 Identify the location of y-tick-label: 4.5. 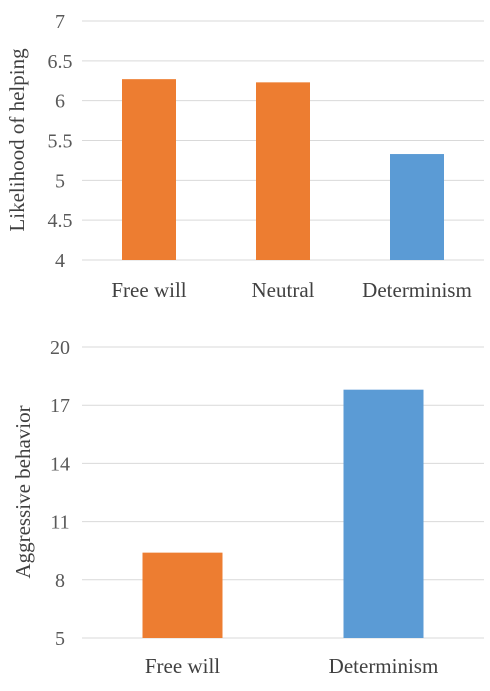
(60, 221).